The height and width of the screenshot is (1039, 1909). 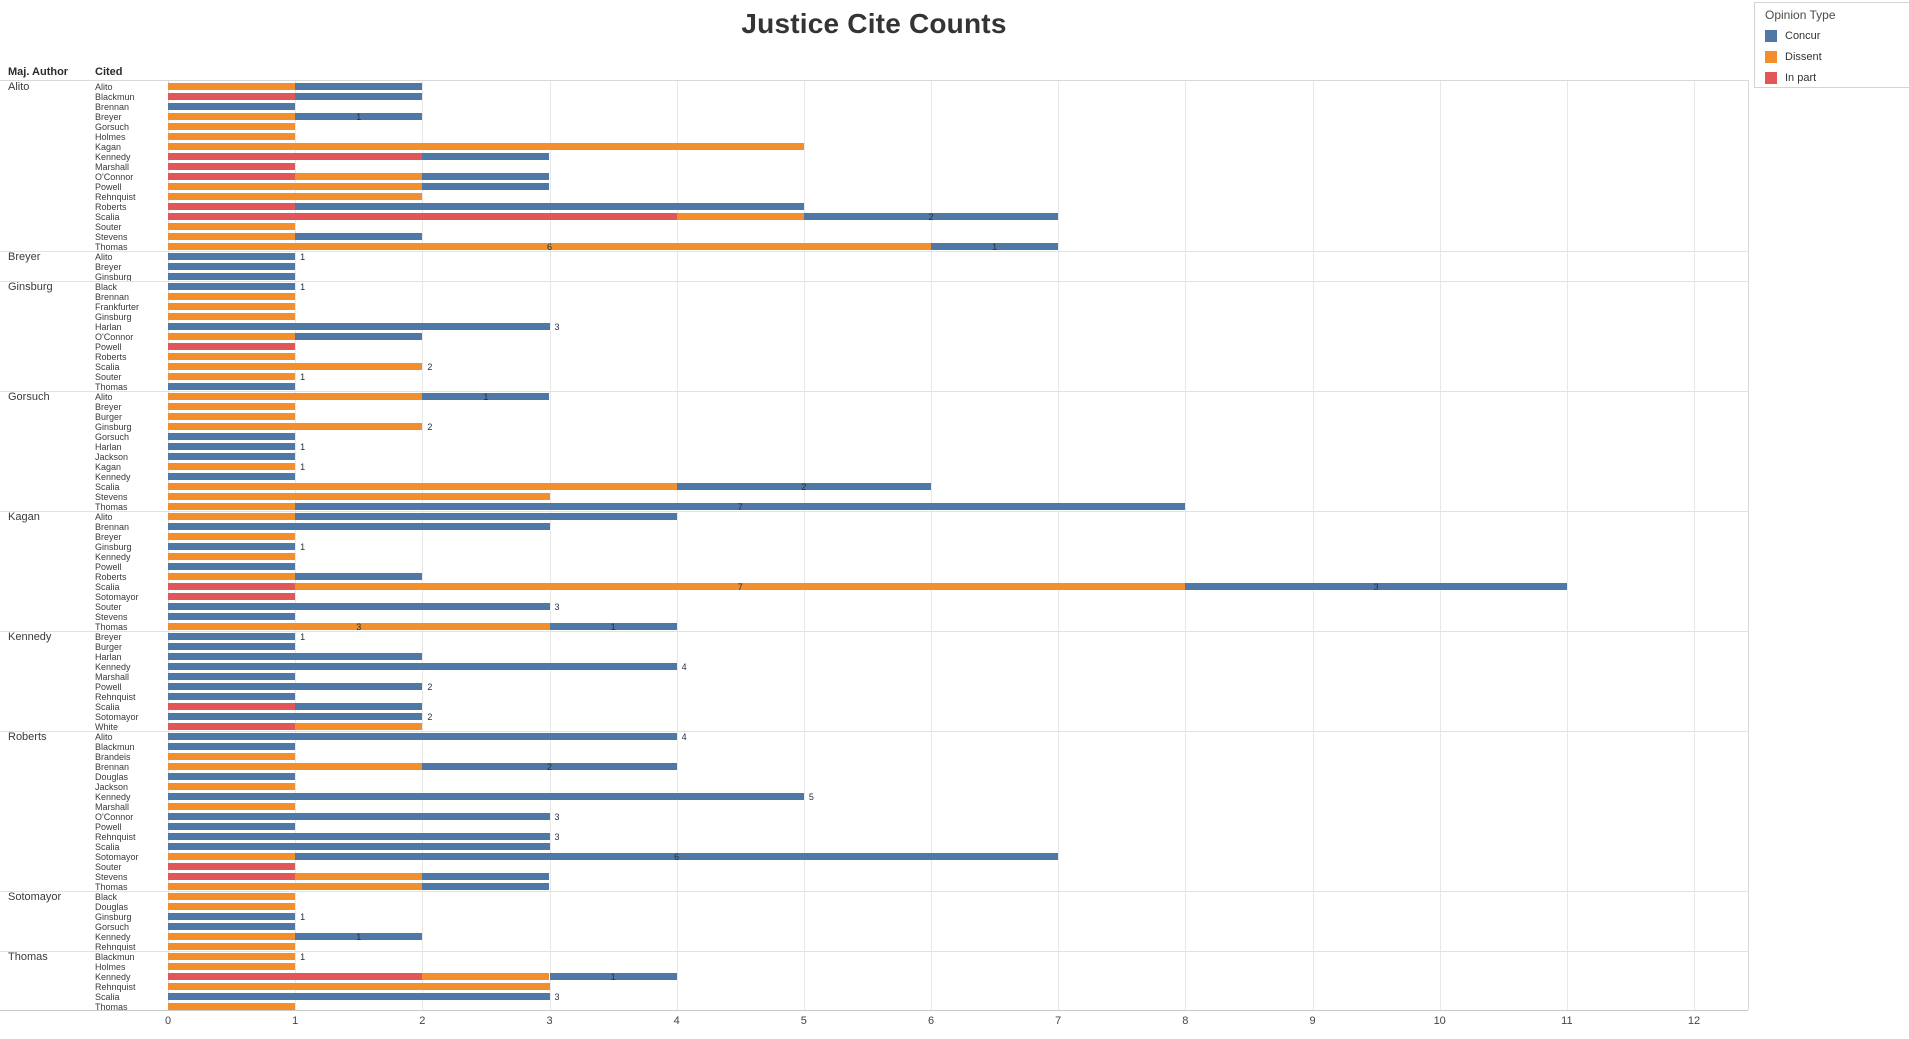 What do you see at coordinates (1835, 78) in the screenshot?
I see `legend-item-in-part: In part` at bounding box center [1835, 78].